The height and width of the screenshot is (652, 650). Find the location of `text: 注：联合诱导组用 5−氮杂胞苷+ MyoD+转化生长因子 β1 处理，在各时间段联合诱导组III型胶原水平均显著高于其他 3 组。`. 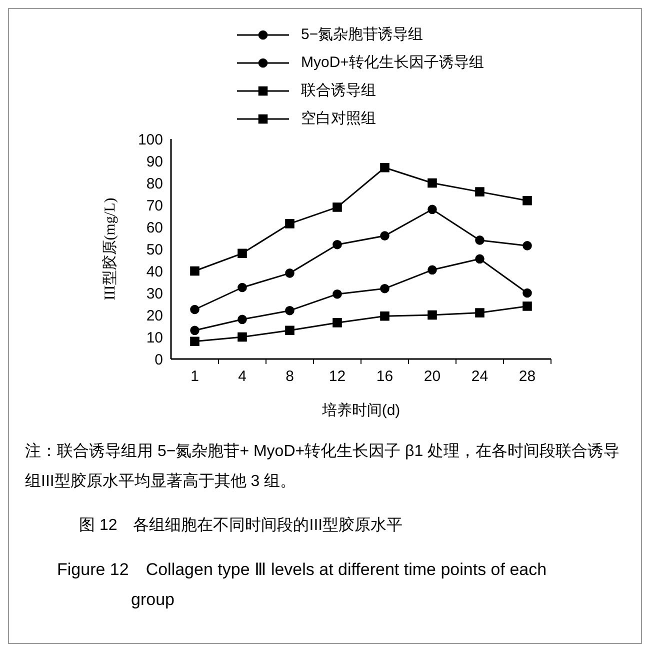

text: 注：联合诱导组用 5−氮杂胞苷+ MyoD+转化生长因子 β1 处理，在各时间段联合诱导组III型胶原水平均显著高于其他 3 组。 is located at coordinates (323, 467).